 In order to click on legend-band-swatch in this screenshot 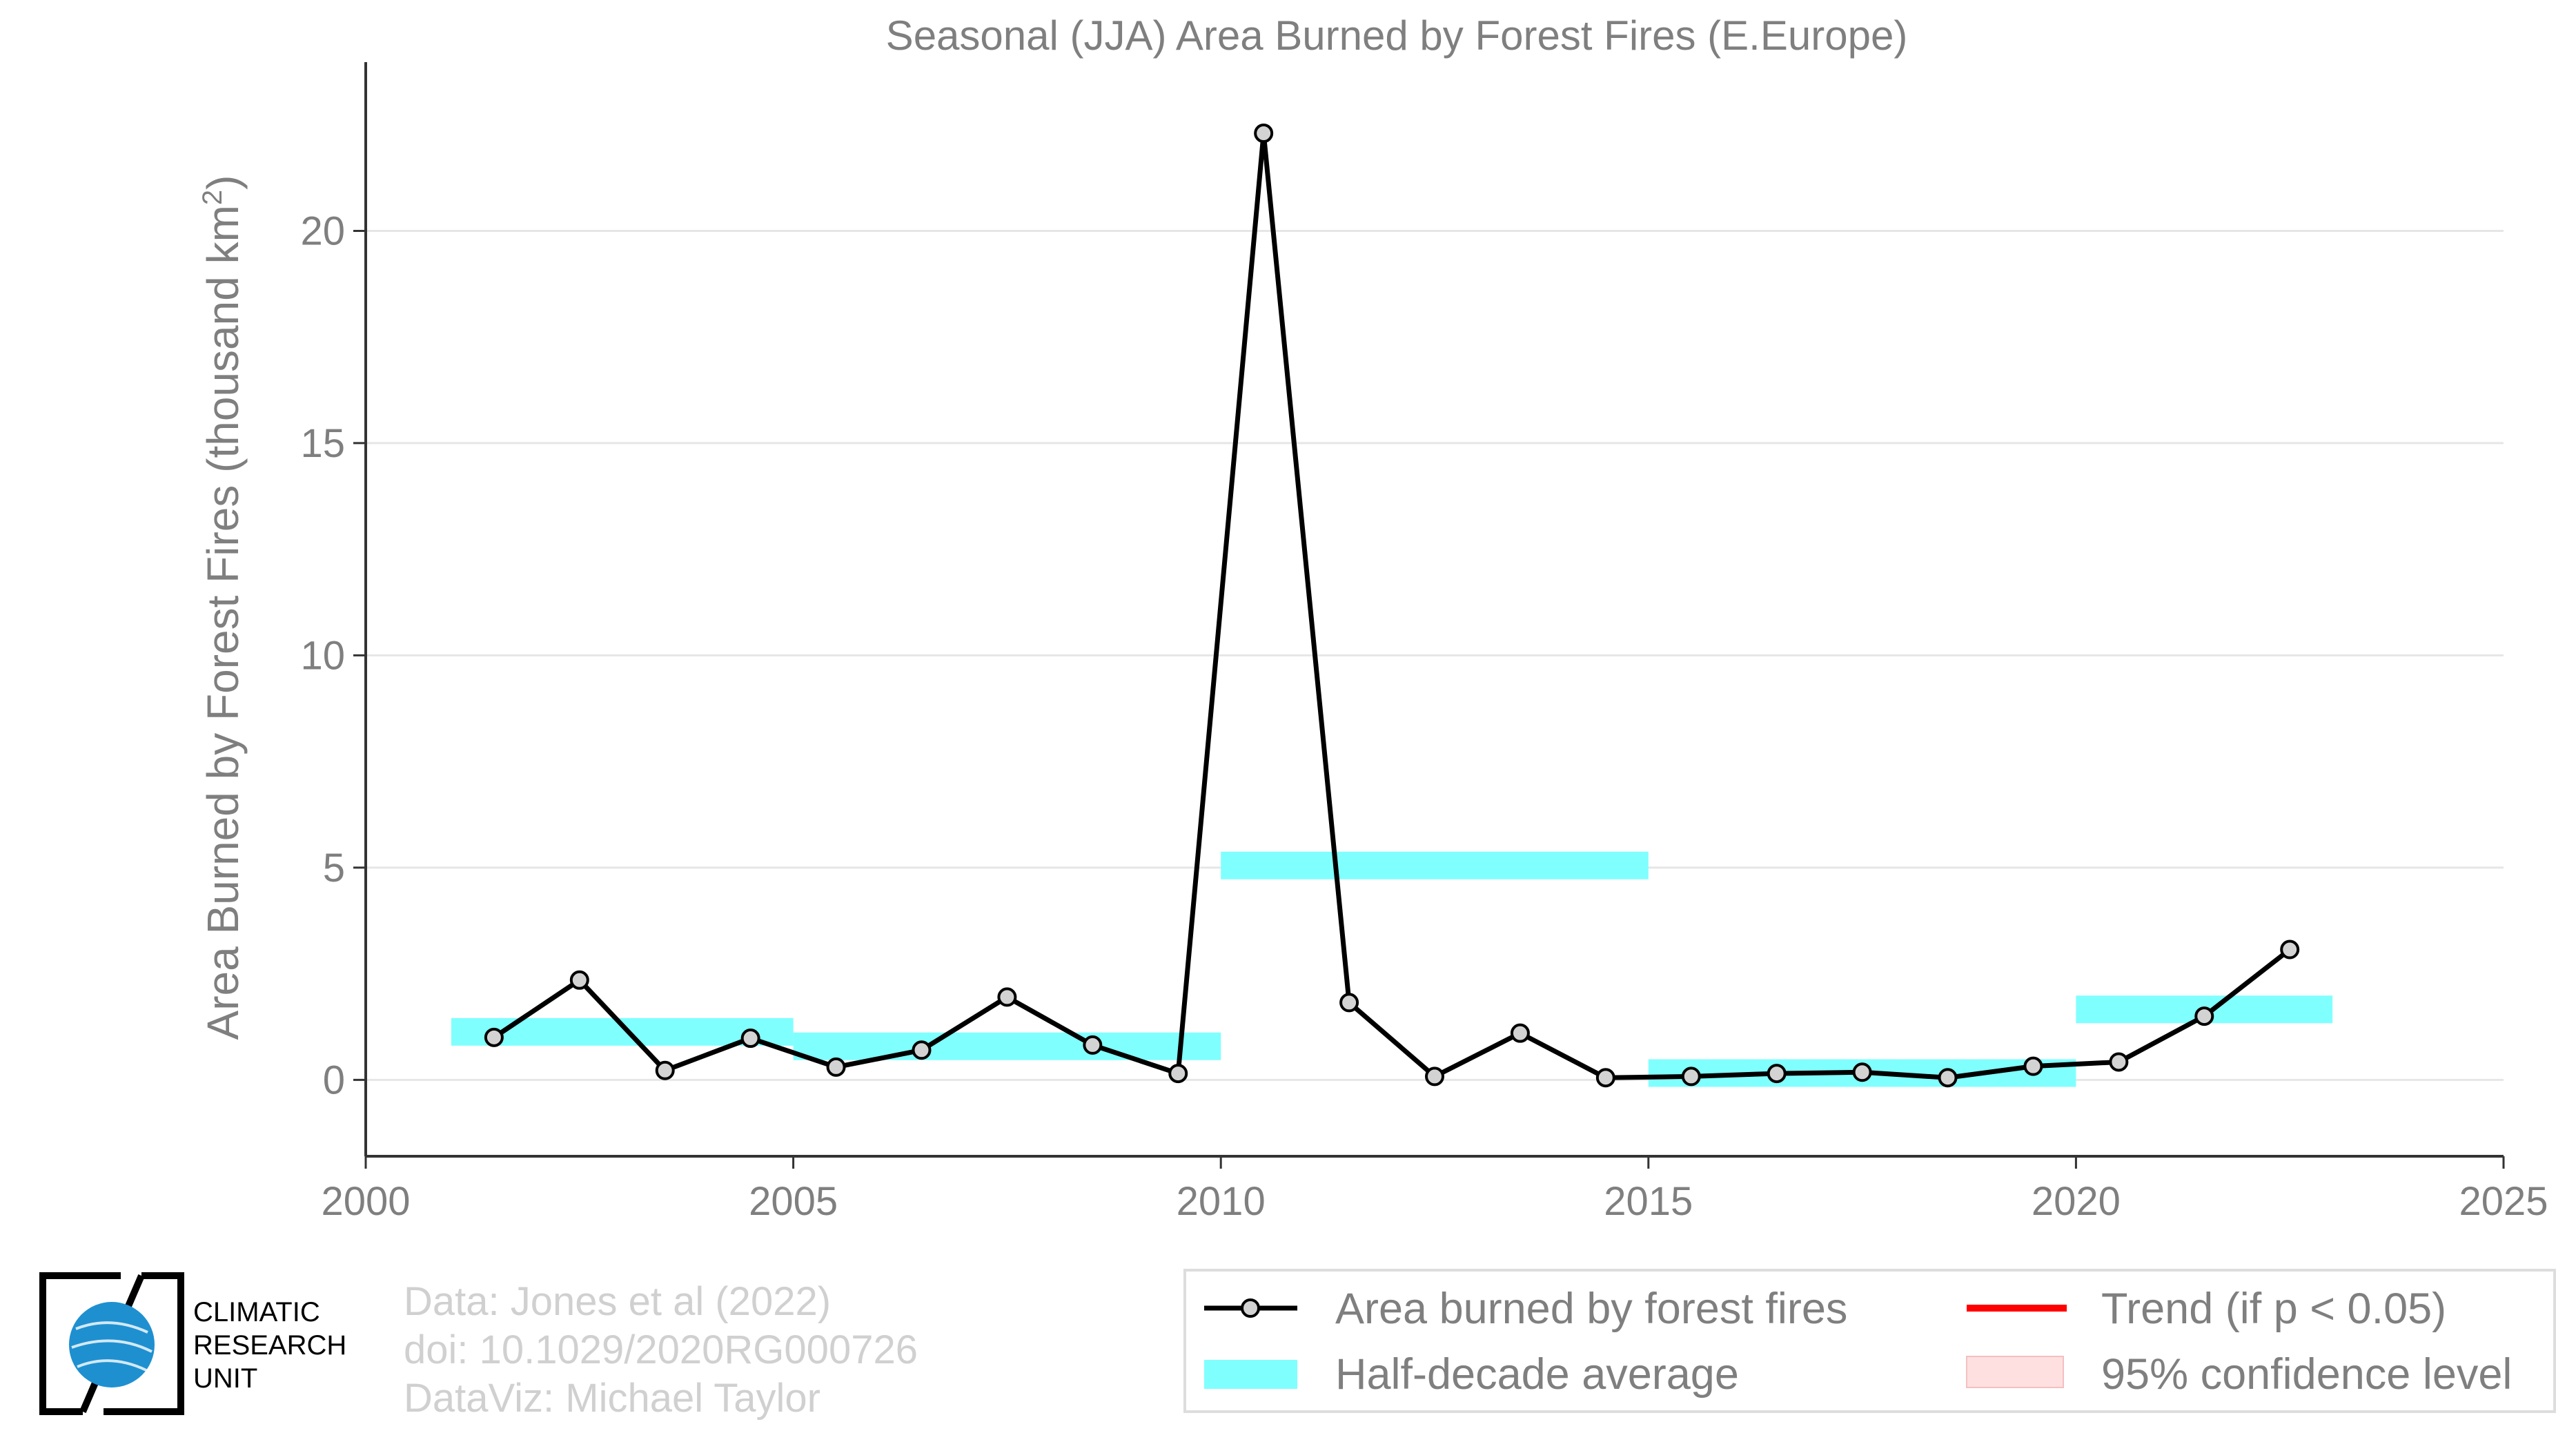, I will do `click(1250, 1374)`.